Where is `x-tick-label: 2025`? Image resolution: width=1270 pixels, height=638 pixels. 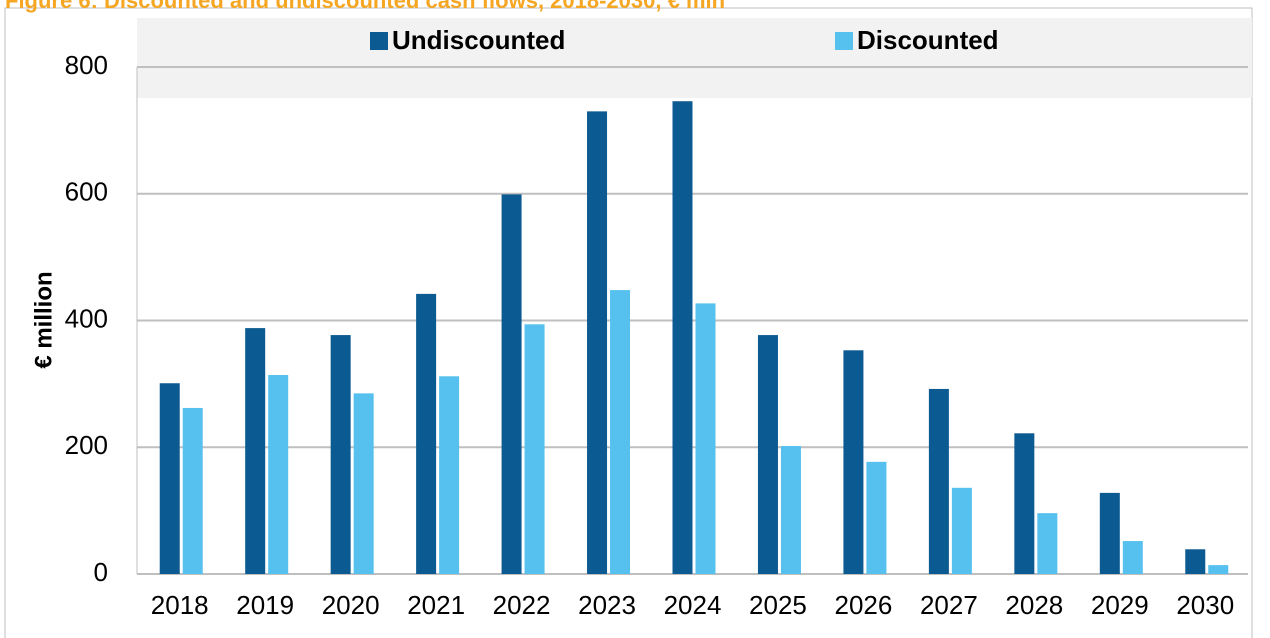 x-tick-label: 2025 is located at coordinates (778, 605).